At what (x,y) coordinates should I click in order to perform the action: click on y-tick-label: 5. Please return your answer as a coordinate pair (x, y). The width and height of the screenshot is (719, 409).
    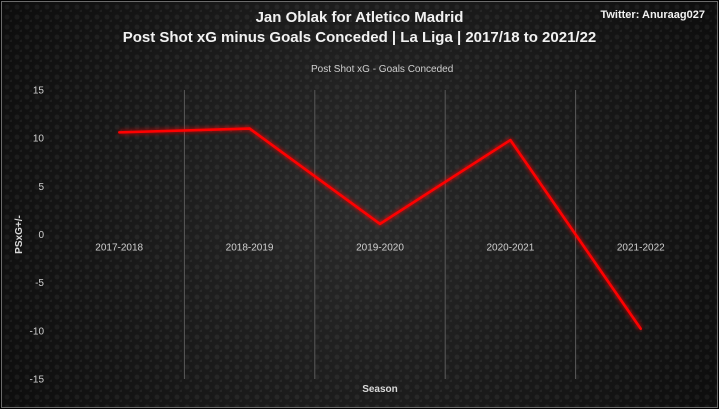
    Looking at the image, I should click on (41, 187).